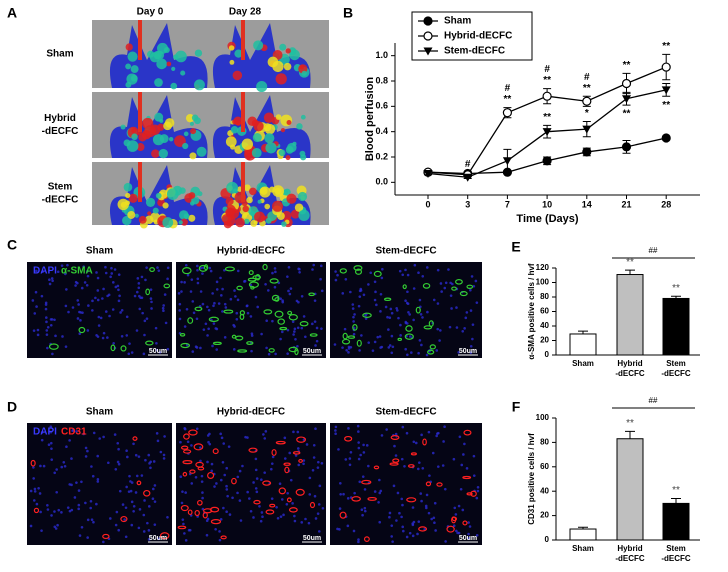 Image resolution: width=728 pixels, height=572 pixels. What do you see at coordinates (406, 484) in the screenshot?
I see `micrograph` at bounding box center [406, 484].